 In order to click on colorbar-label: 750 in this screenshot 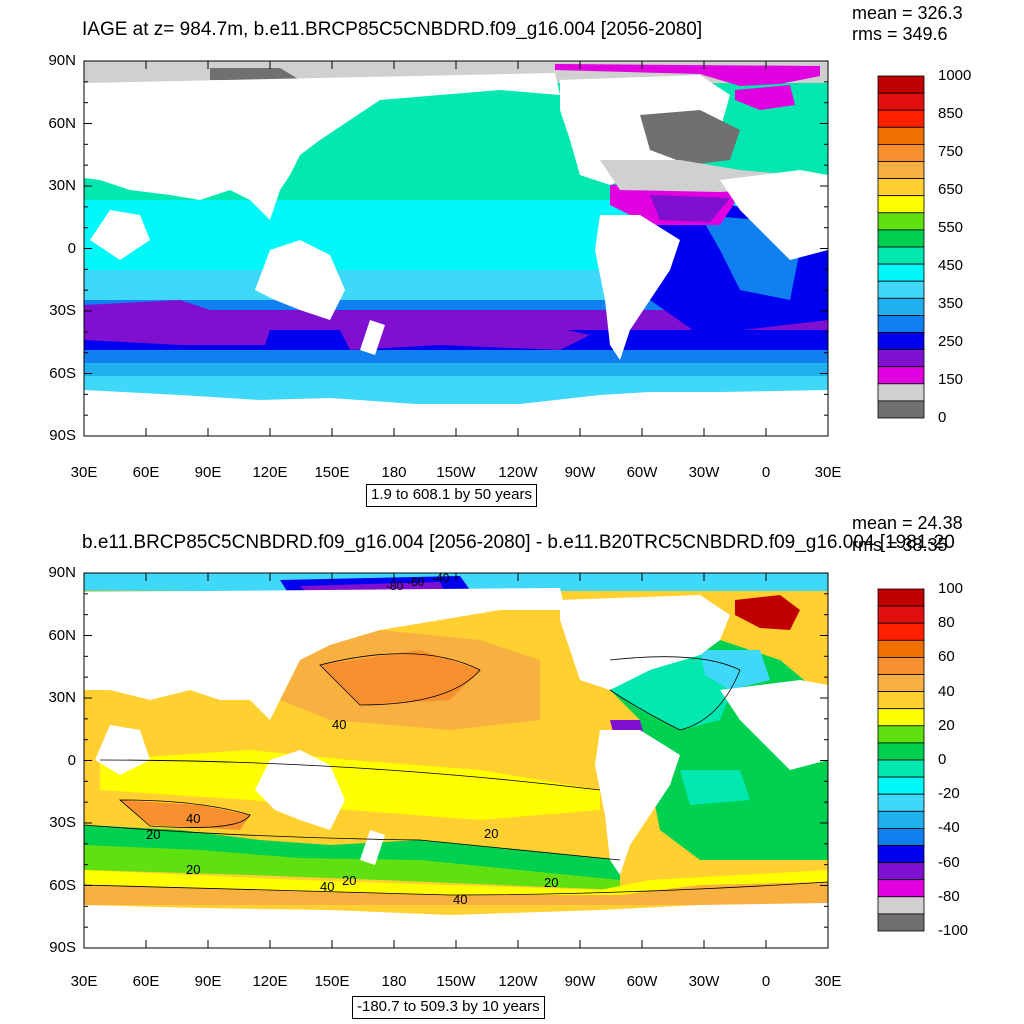, I will do `click(951, 151)`.